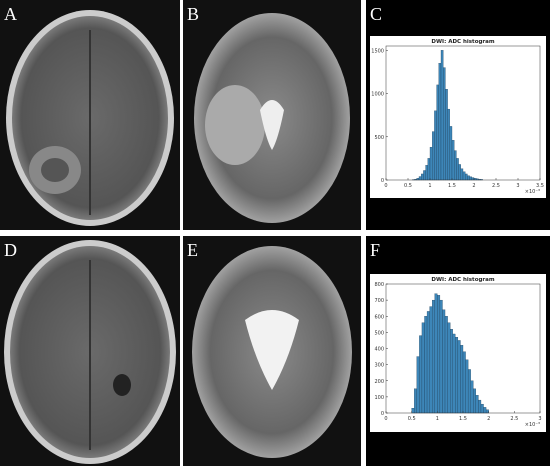 This screenshot has height=466, width=550. Describe the element at coordinates (377, 51) in the screenshot. I see `y-tick-label: 1500` at that location.